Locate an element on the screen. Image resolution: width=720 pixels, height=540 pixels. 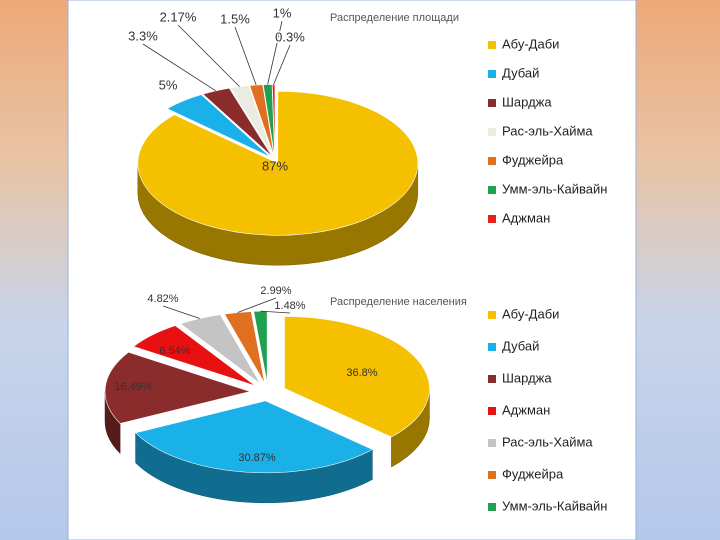
chart-title: Распределение площади is located at coordinates (394, 18).